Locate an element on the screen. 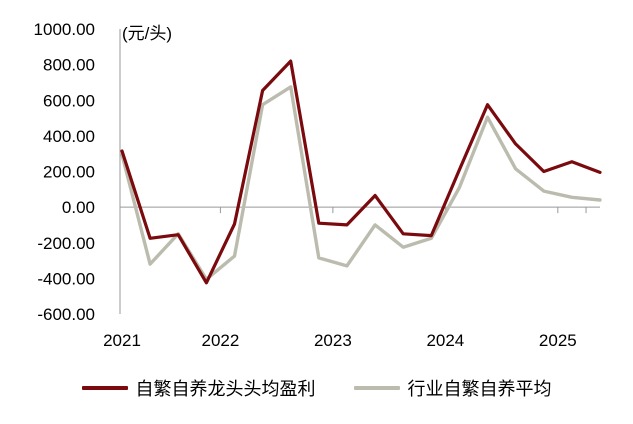  legend-label-industry: 行业自繁自养平均 is located at coordinates (479, 389).